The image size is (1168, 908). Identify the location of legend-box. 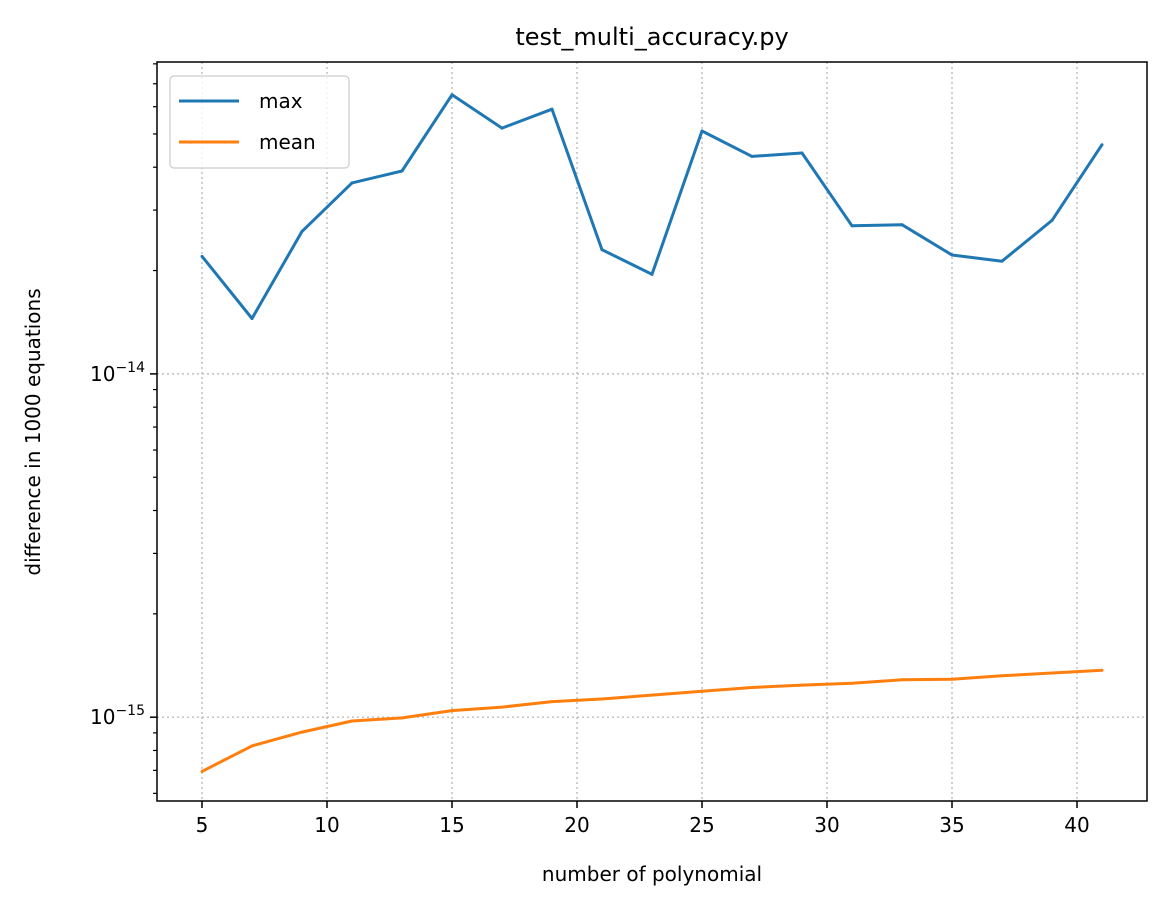
(259, 122).